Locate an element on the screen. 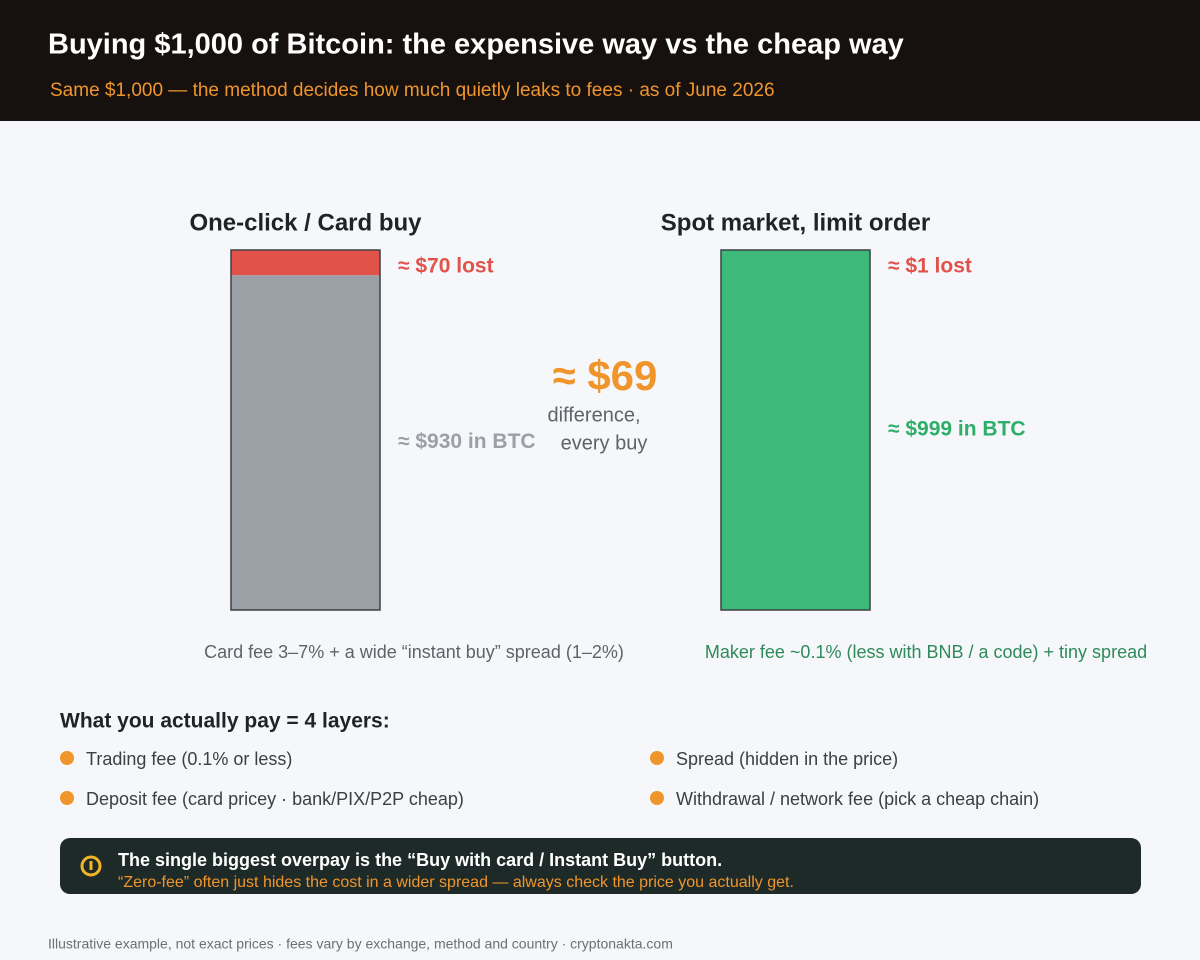  difference-value: ≈ $69 is located at coordinates (605, 375).